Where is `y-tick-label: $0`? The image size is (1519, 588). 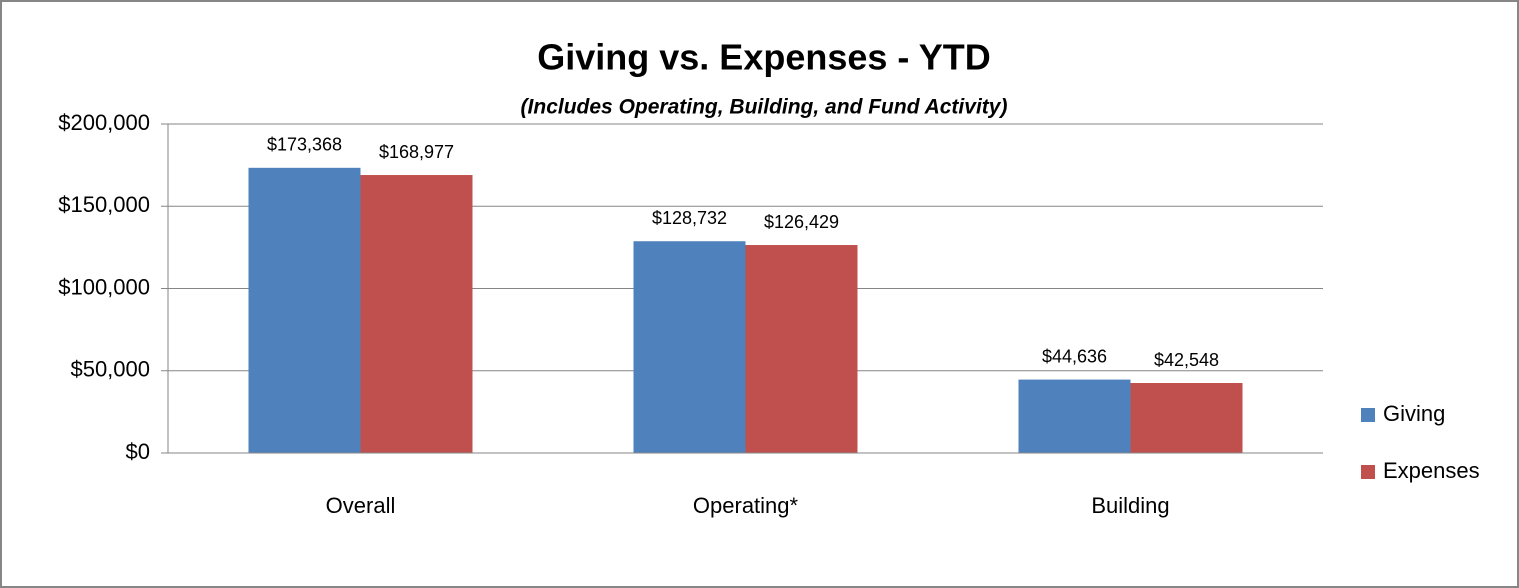
y-tick-label: $0 is located at coordinates (138, 451).